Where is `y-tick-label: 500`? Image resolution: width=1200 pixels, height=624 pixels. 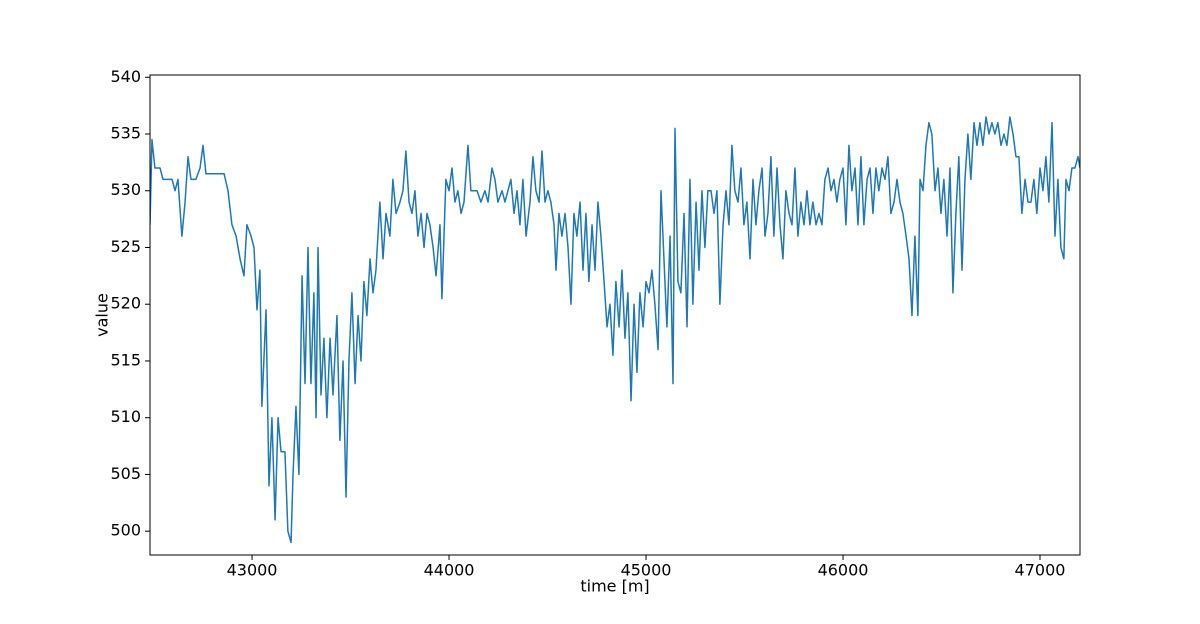 y-tick-label: 500 is located at coordinates (125, 530).